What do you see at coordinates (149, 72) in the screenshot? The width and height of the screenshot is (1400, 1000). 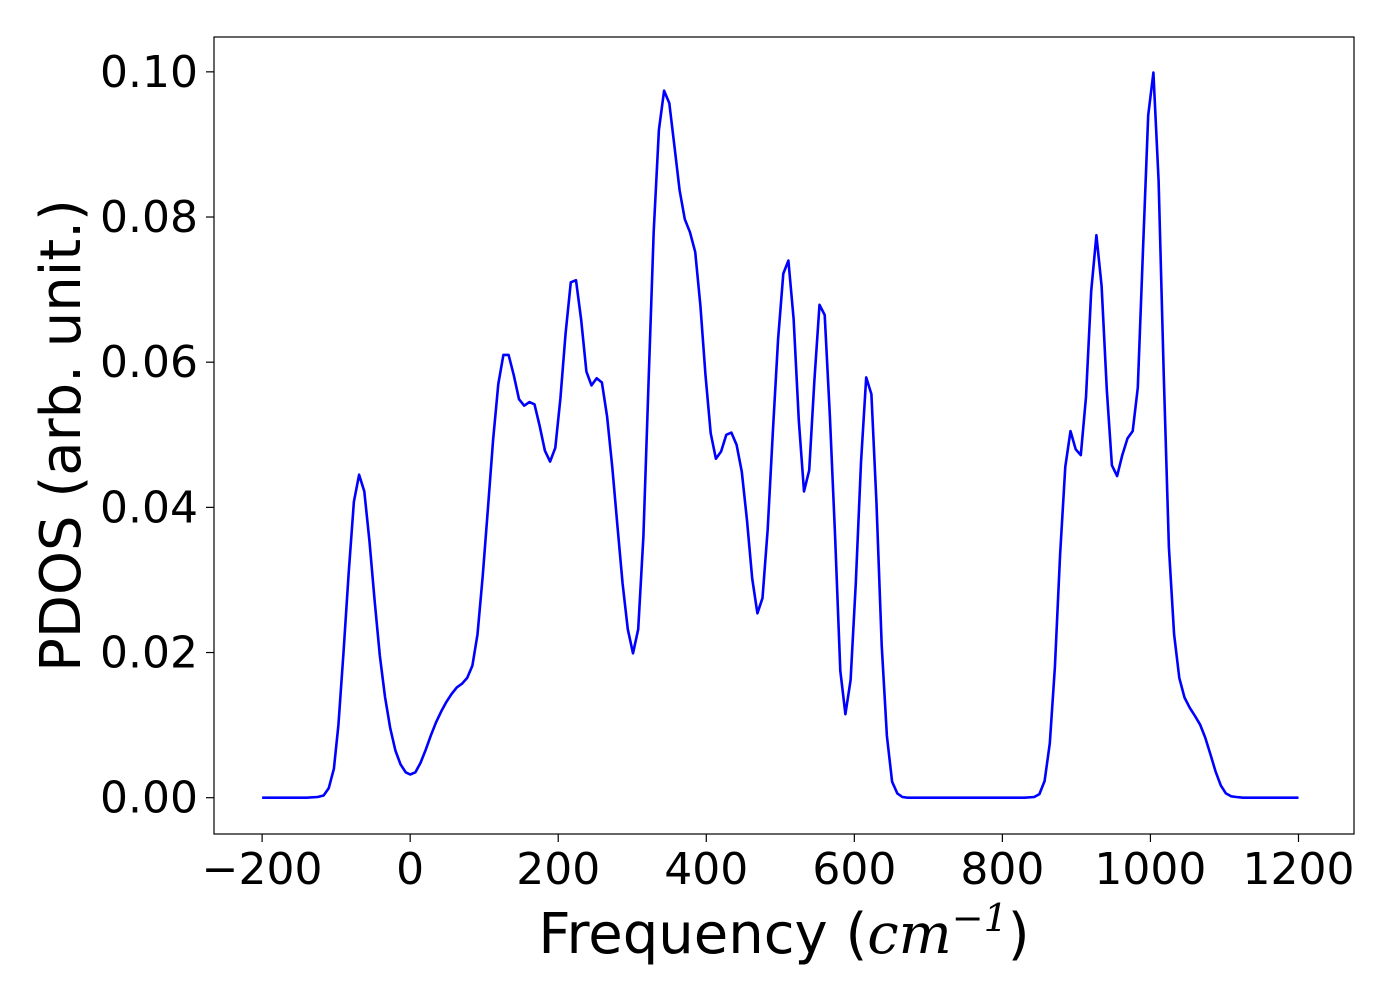 I see `y-tick-label: 0.10` at bounding box center [149, 72].